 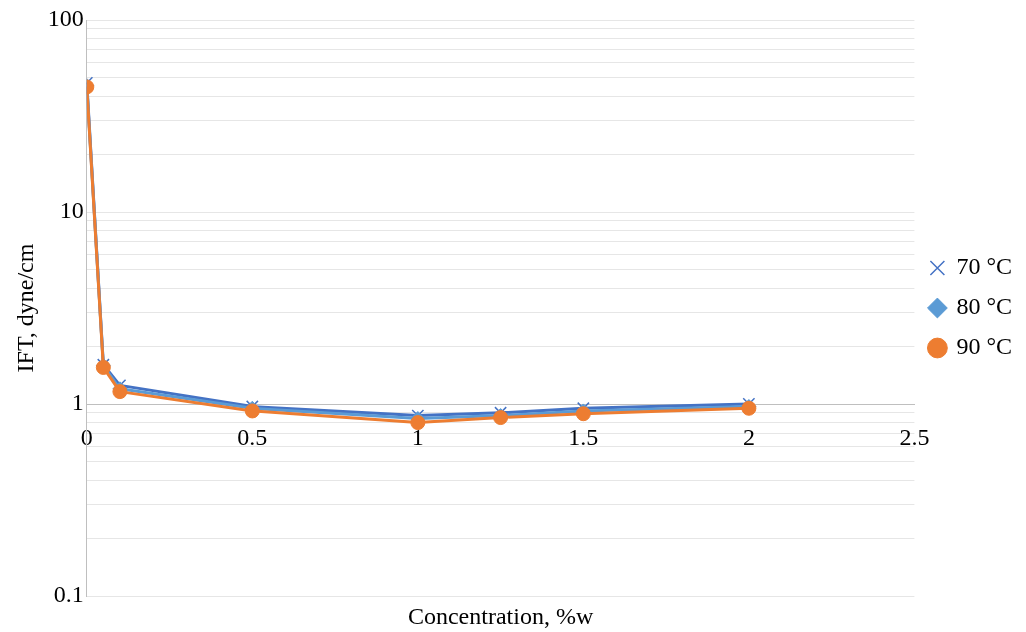 I want to click on x-axis-title: Concentration, %w, so click(x=500, y=616).